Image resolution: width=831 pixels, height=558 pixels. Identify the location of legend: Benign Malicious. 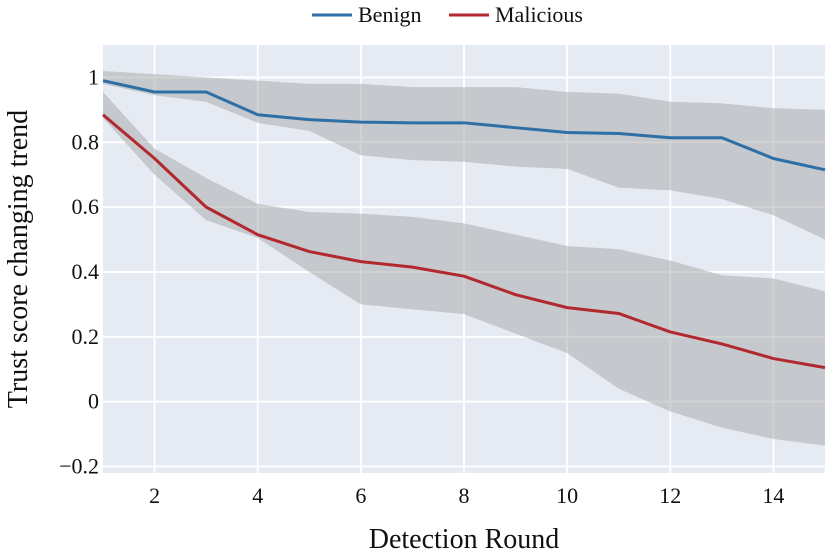
(447, 14).